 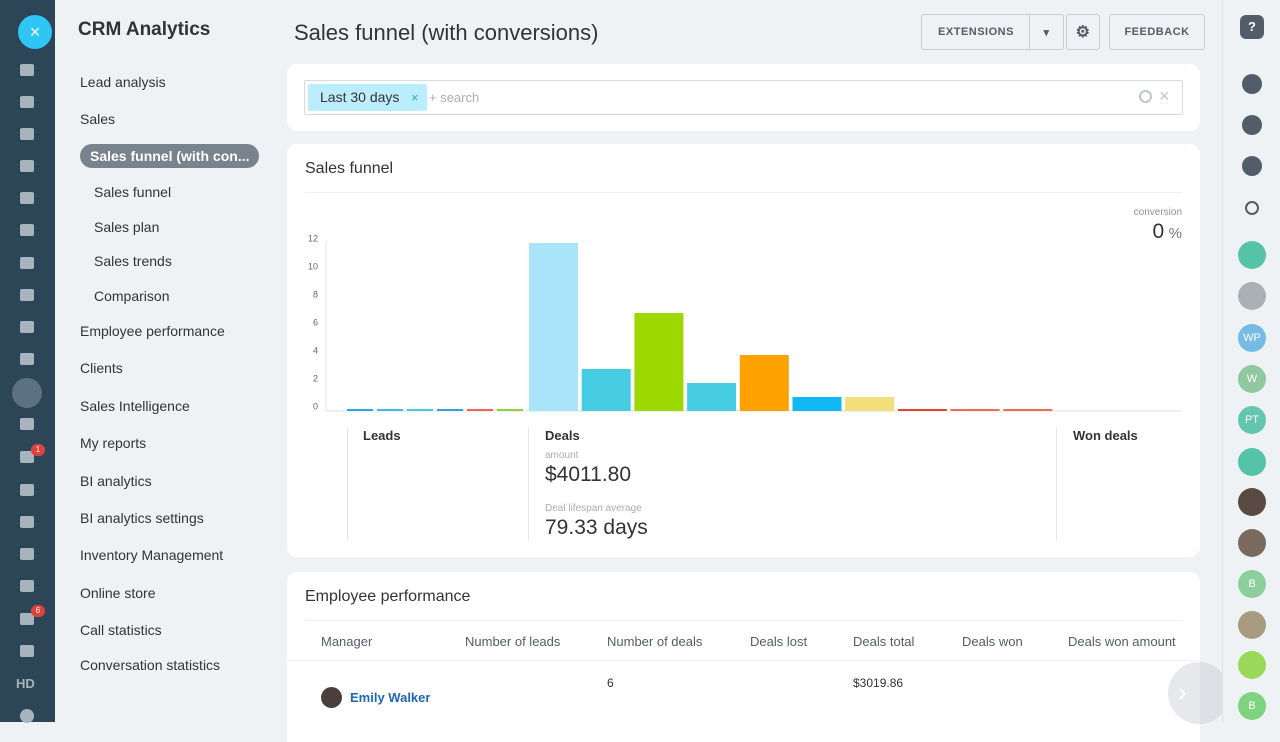 I want to click on user-avatar: PT, so click(x=1252, y=420).